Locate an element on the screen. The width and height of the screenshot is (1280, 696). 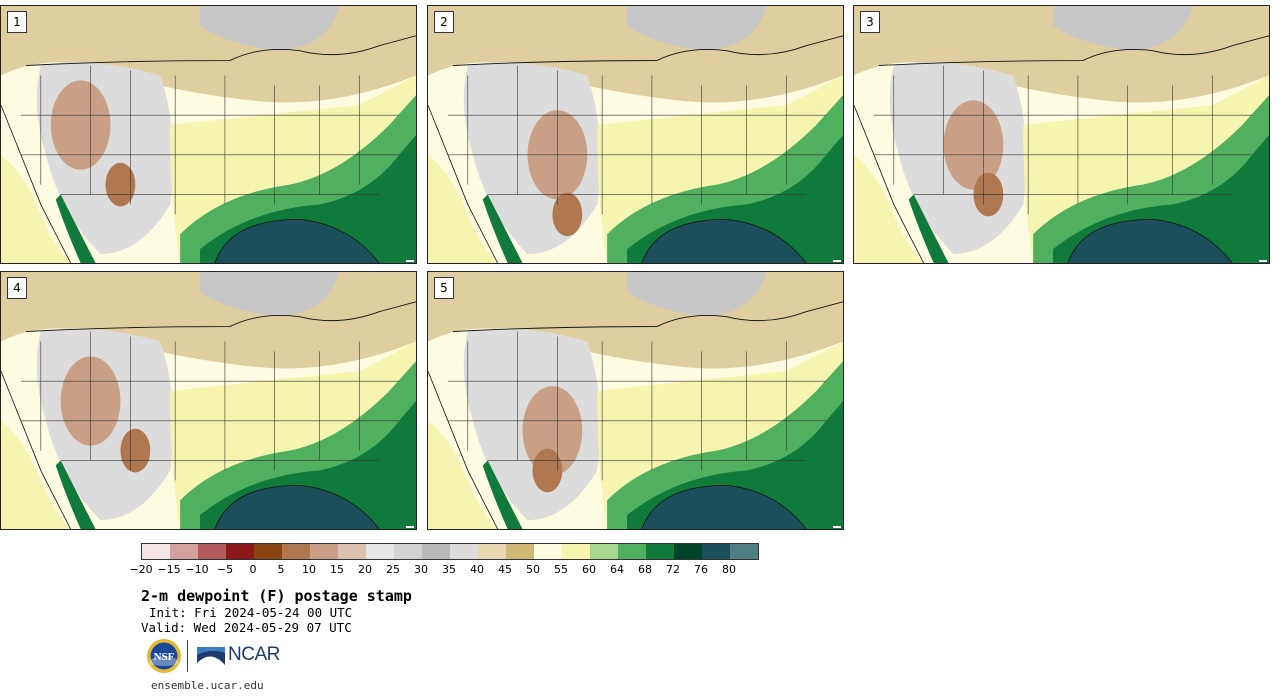
postage-stamp-panel-2: 2 is located at coordinates (635, 134).